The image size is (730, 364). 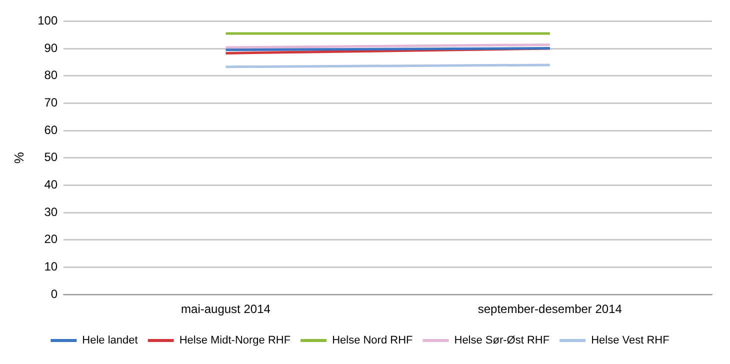 What do you see at coordinates (51, 103) in the screenshot?
I see `y-tick-label: 70` at bounding box center [51, 103].